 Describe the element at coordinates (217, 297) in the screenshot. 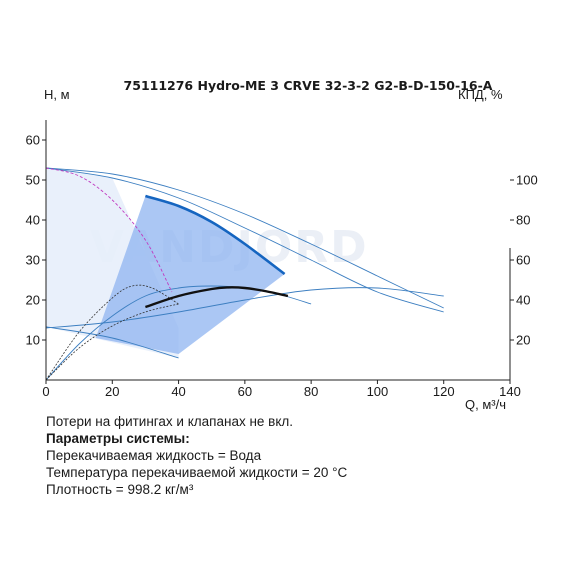

I see `efficiency-curve` at that location.